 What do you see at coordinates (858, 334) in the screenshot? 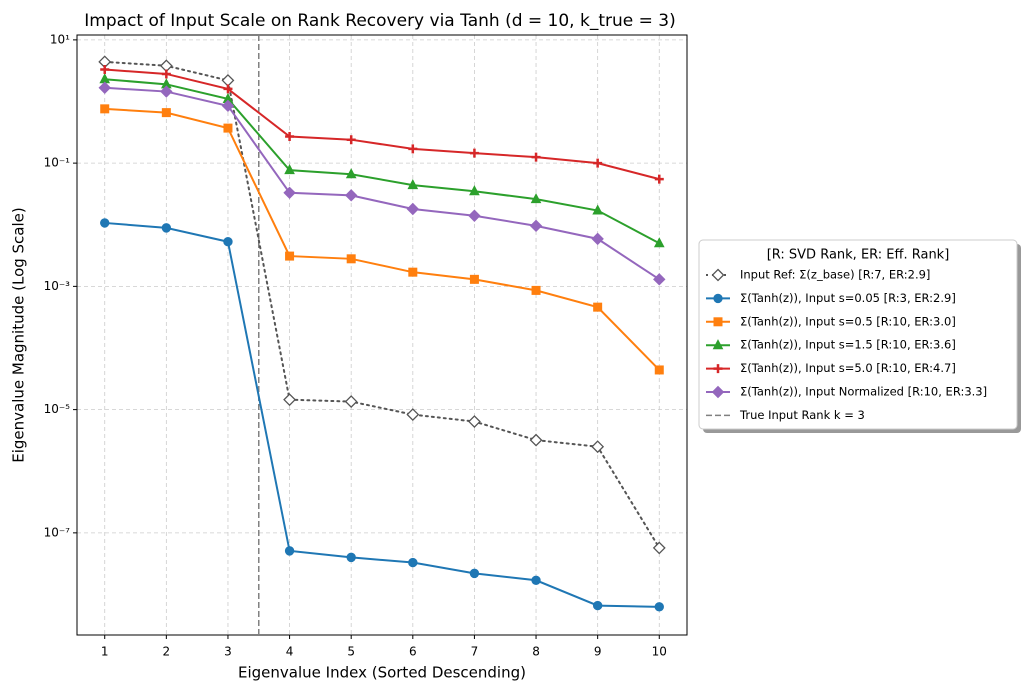
I see `legend` at bounding box center [858, 334].